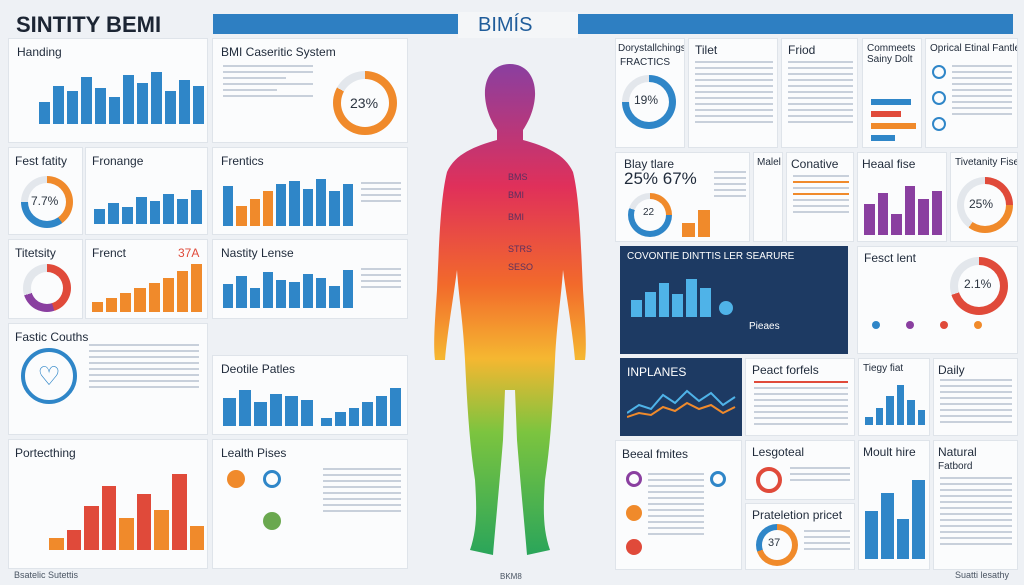 The height and width of the screenshot is (585, 1024). Describe the element at coordinates (310, 504) in the screenshot. I see `panel-lealth-pises: Lealth Pises` at that location.